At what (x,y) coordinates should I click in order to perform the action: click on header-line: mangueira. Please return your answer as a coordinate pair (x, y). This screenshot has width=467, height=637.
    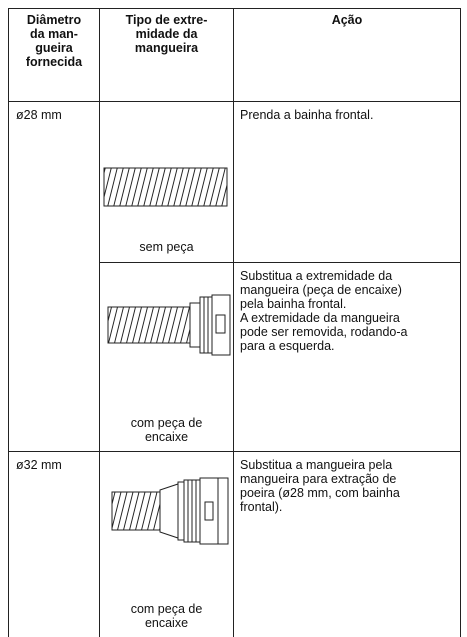
    Looking at the image, I should click on (166, 48).